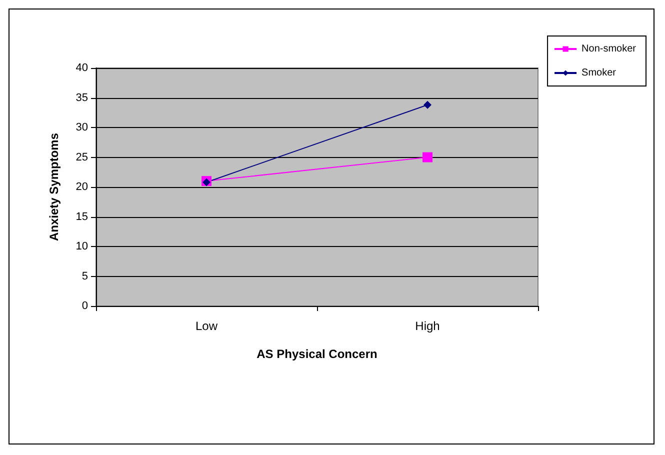 The height and width of the screenshot is (455, 665). I want to click on y-tick-label: 40, so click(82, 68).